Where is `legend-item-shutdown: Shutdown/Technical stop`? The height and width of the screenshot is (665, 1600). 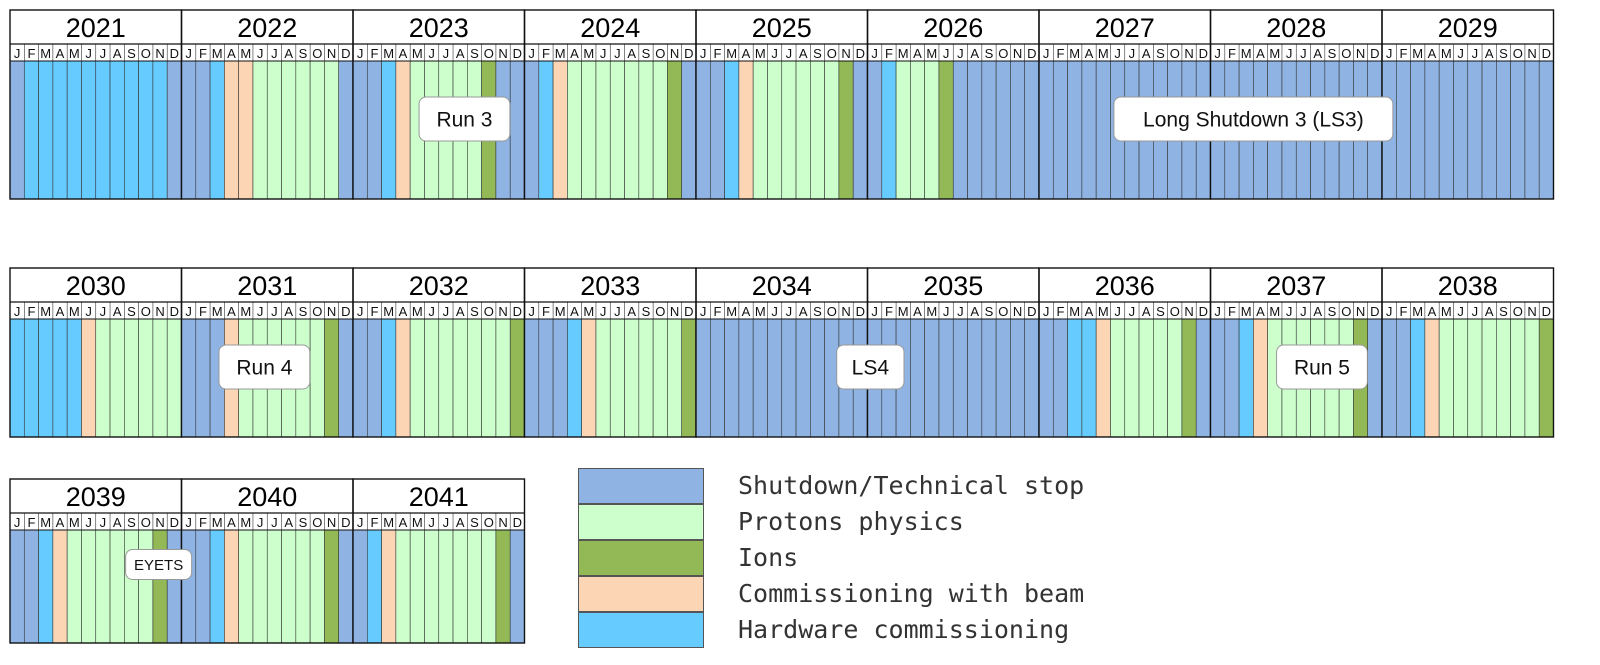 legend-item-shutdown: Shutdown/Technical stop is located at coordinates (858, 486).